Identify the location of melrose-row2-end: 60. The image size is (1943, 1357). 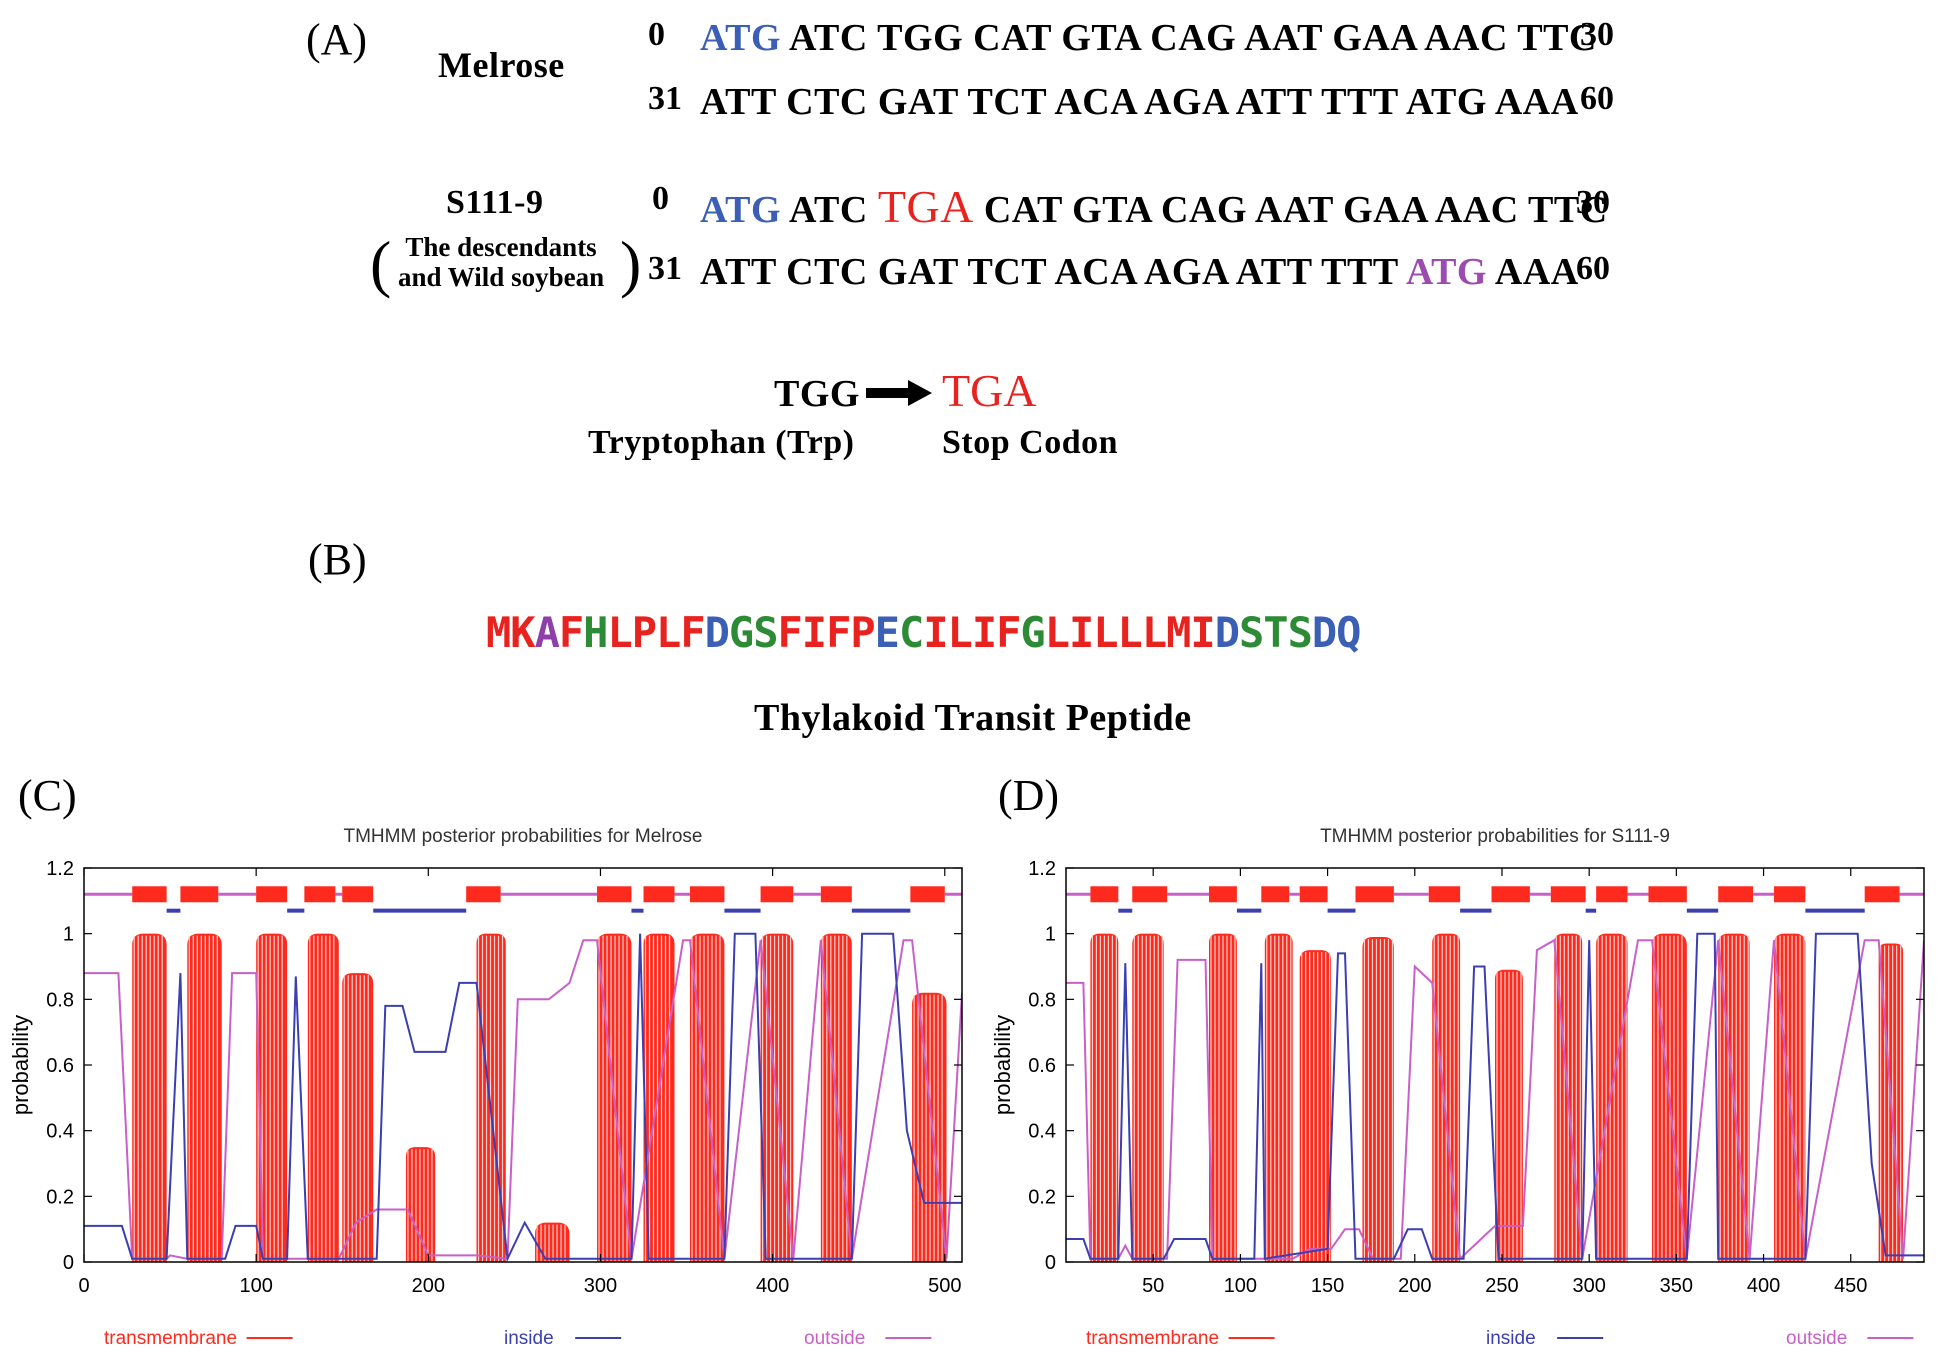
(1597, 98).